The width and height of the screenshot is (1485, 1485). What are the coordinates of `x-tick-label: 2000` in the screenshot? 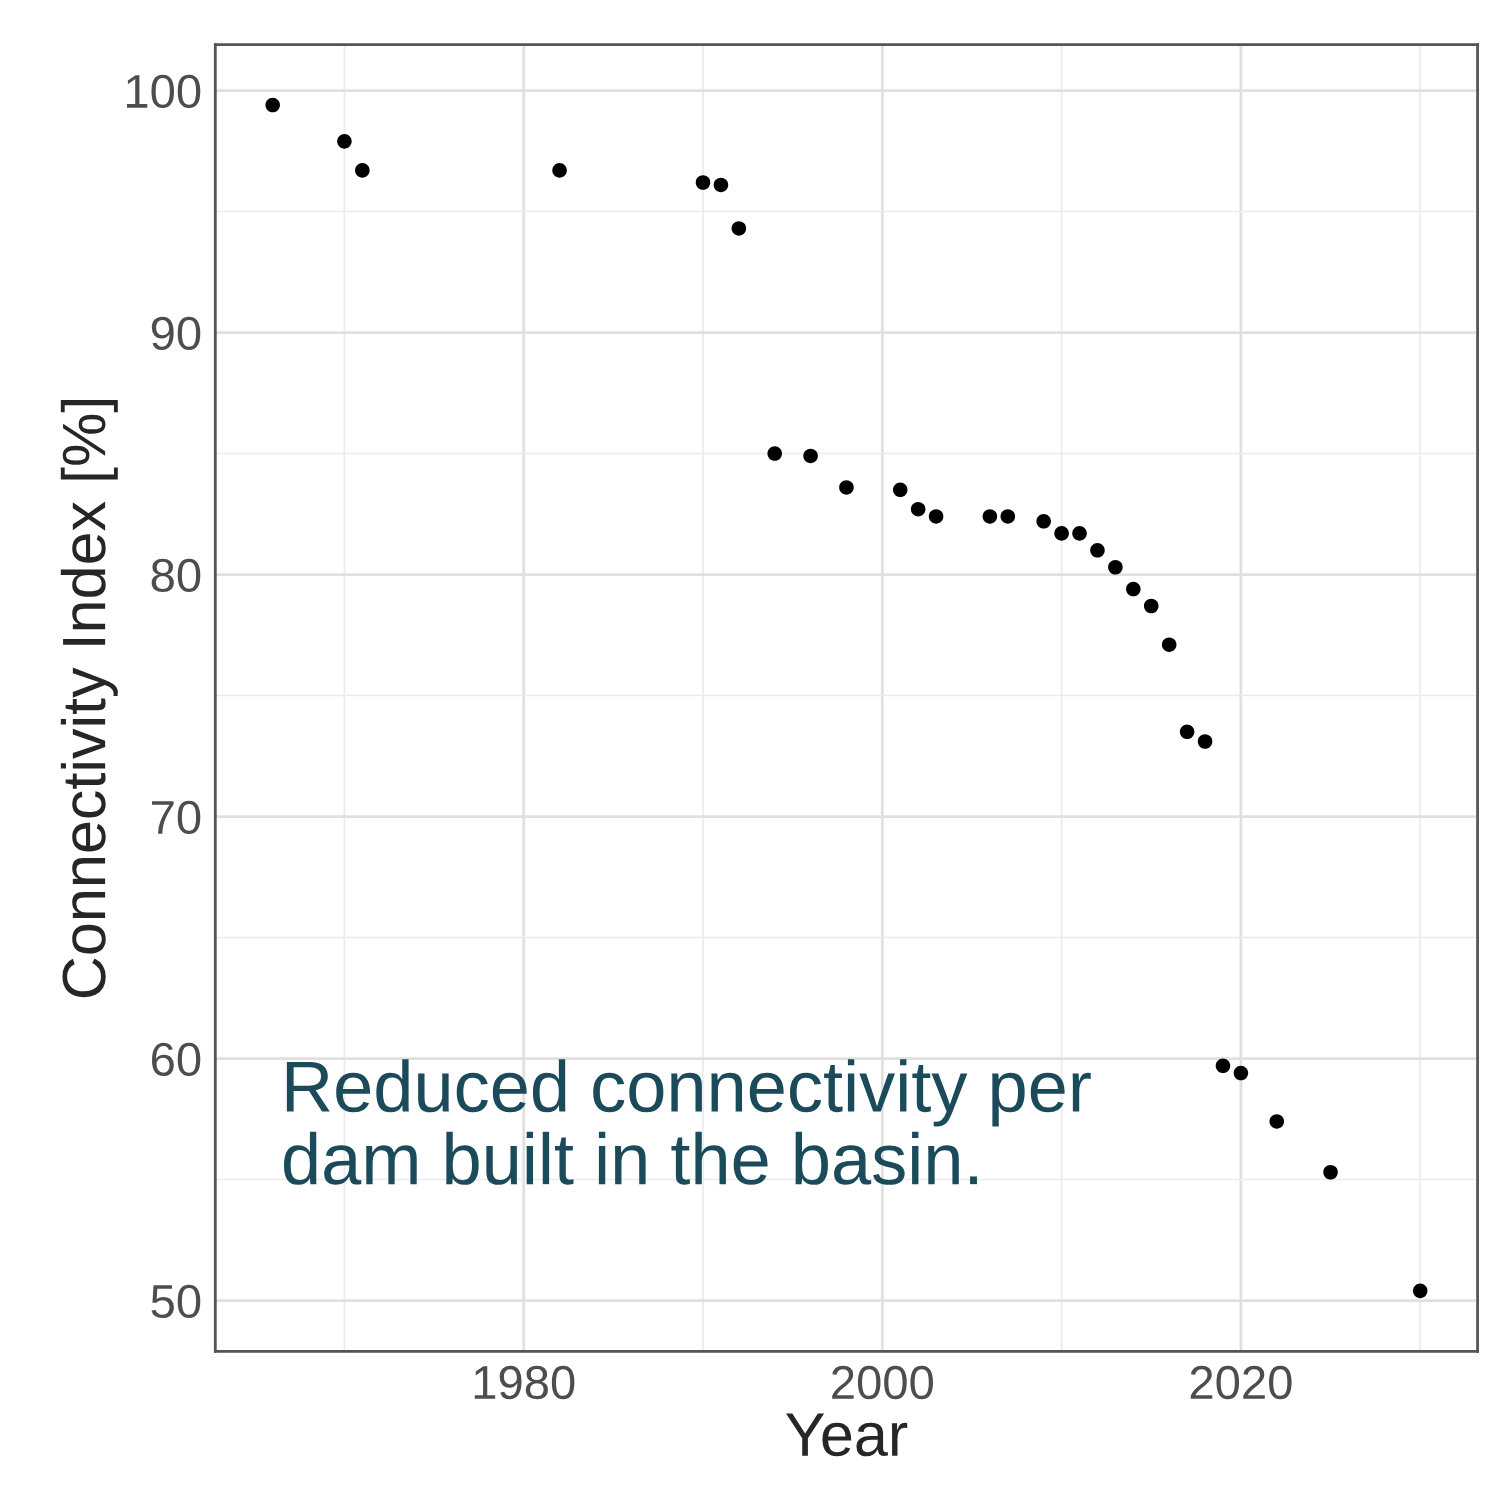 It's located at (882, 1382).